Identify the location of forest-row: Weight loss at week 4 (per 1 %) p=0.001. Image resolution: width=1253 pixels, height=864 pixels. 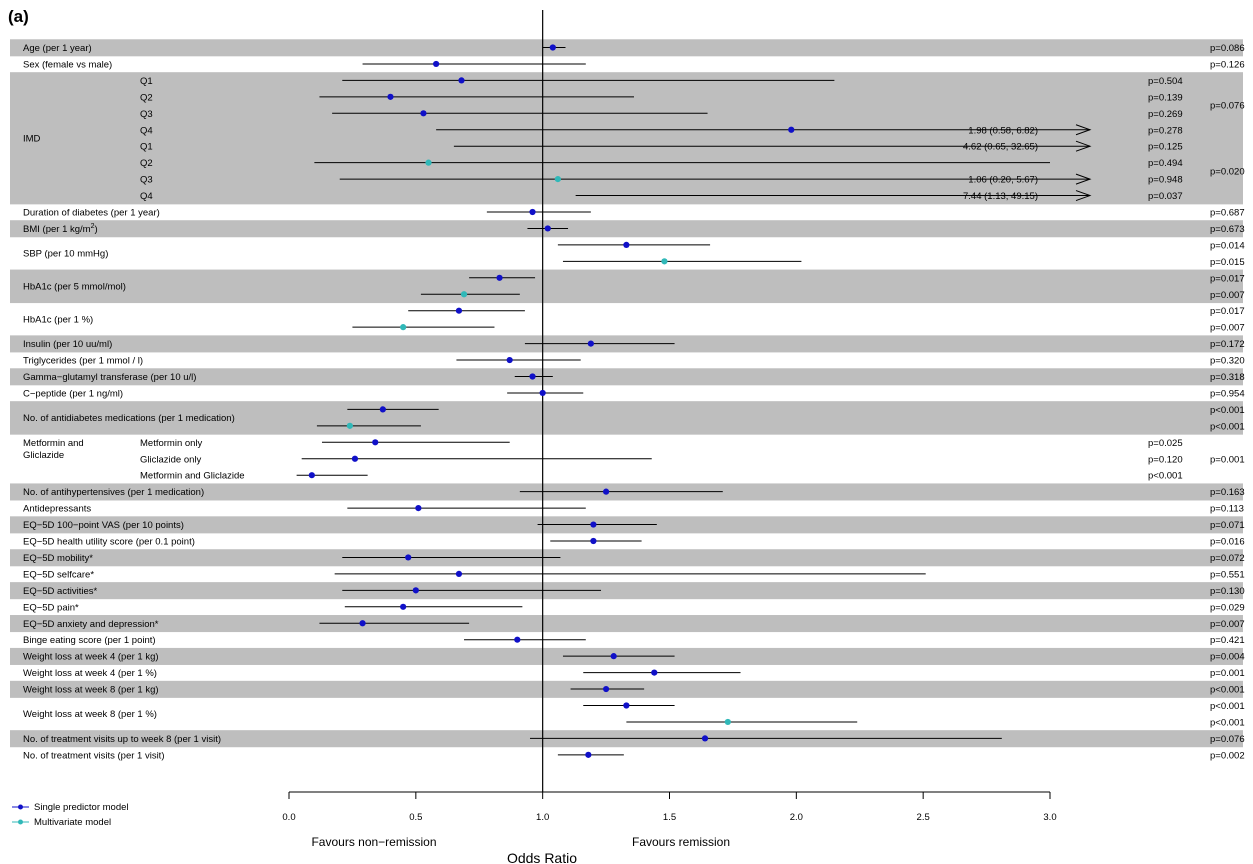
(634, 673).